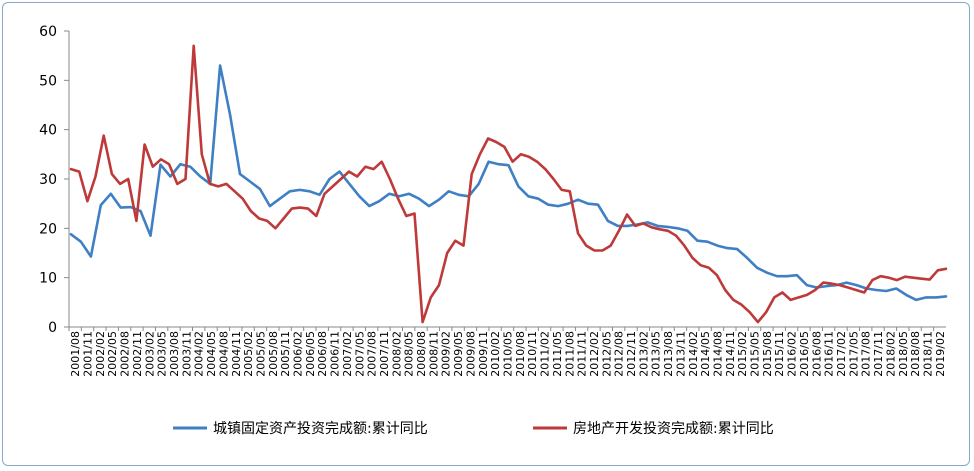 The height and width of the screenshot is (471, 974). What do you see at coordinates (680, 354) in the screenshot?
I see `x-tick-label: 2013/11` at bounding box center [680, 354].